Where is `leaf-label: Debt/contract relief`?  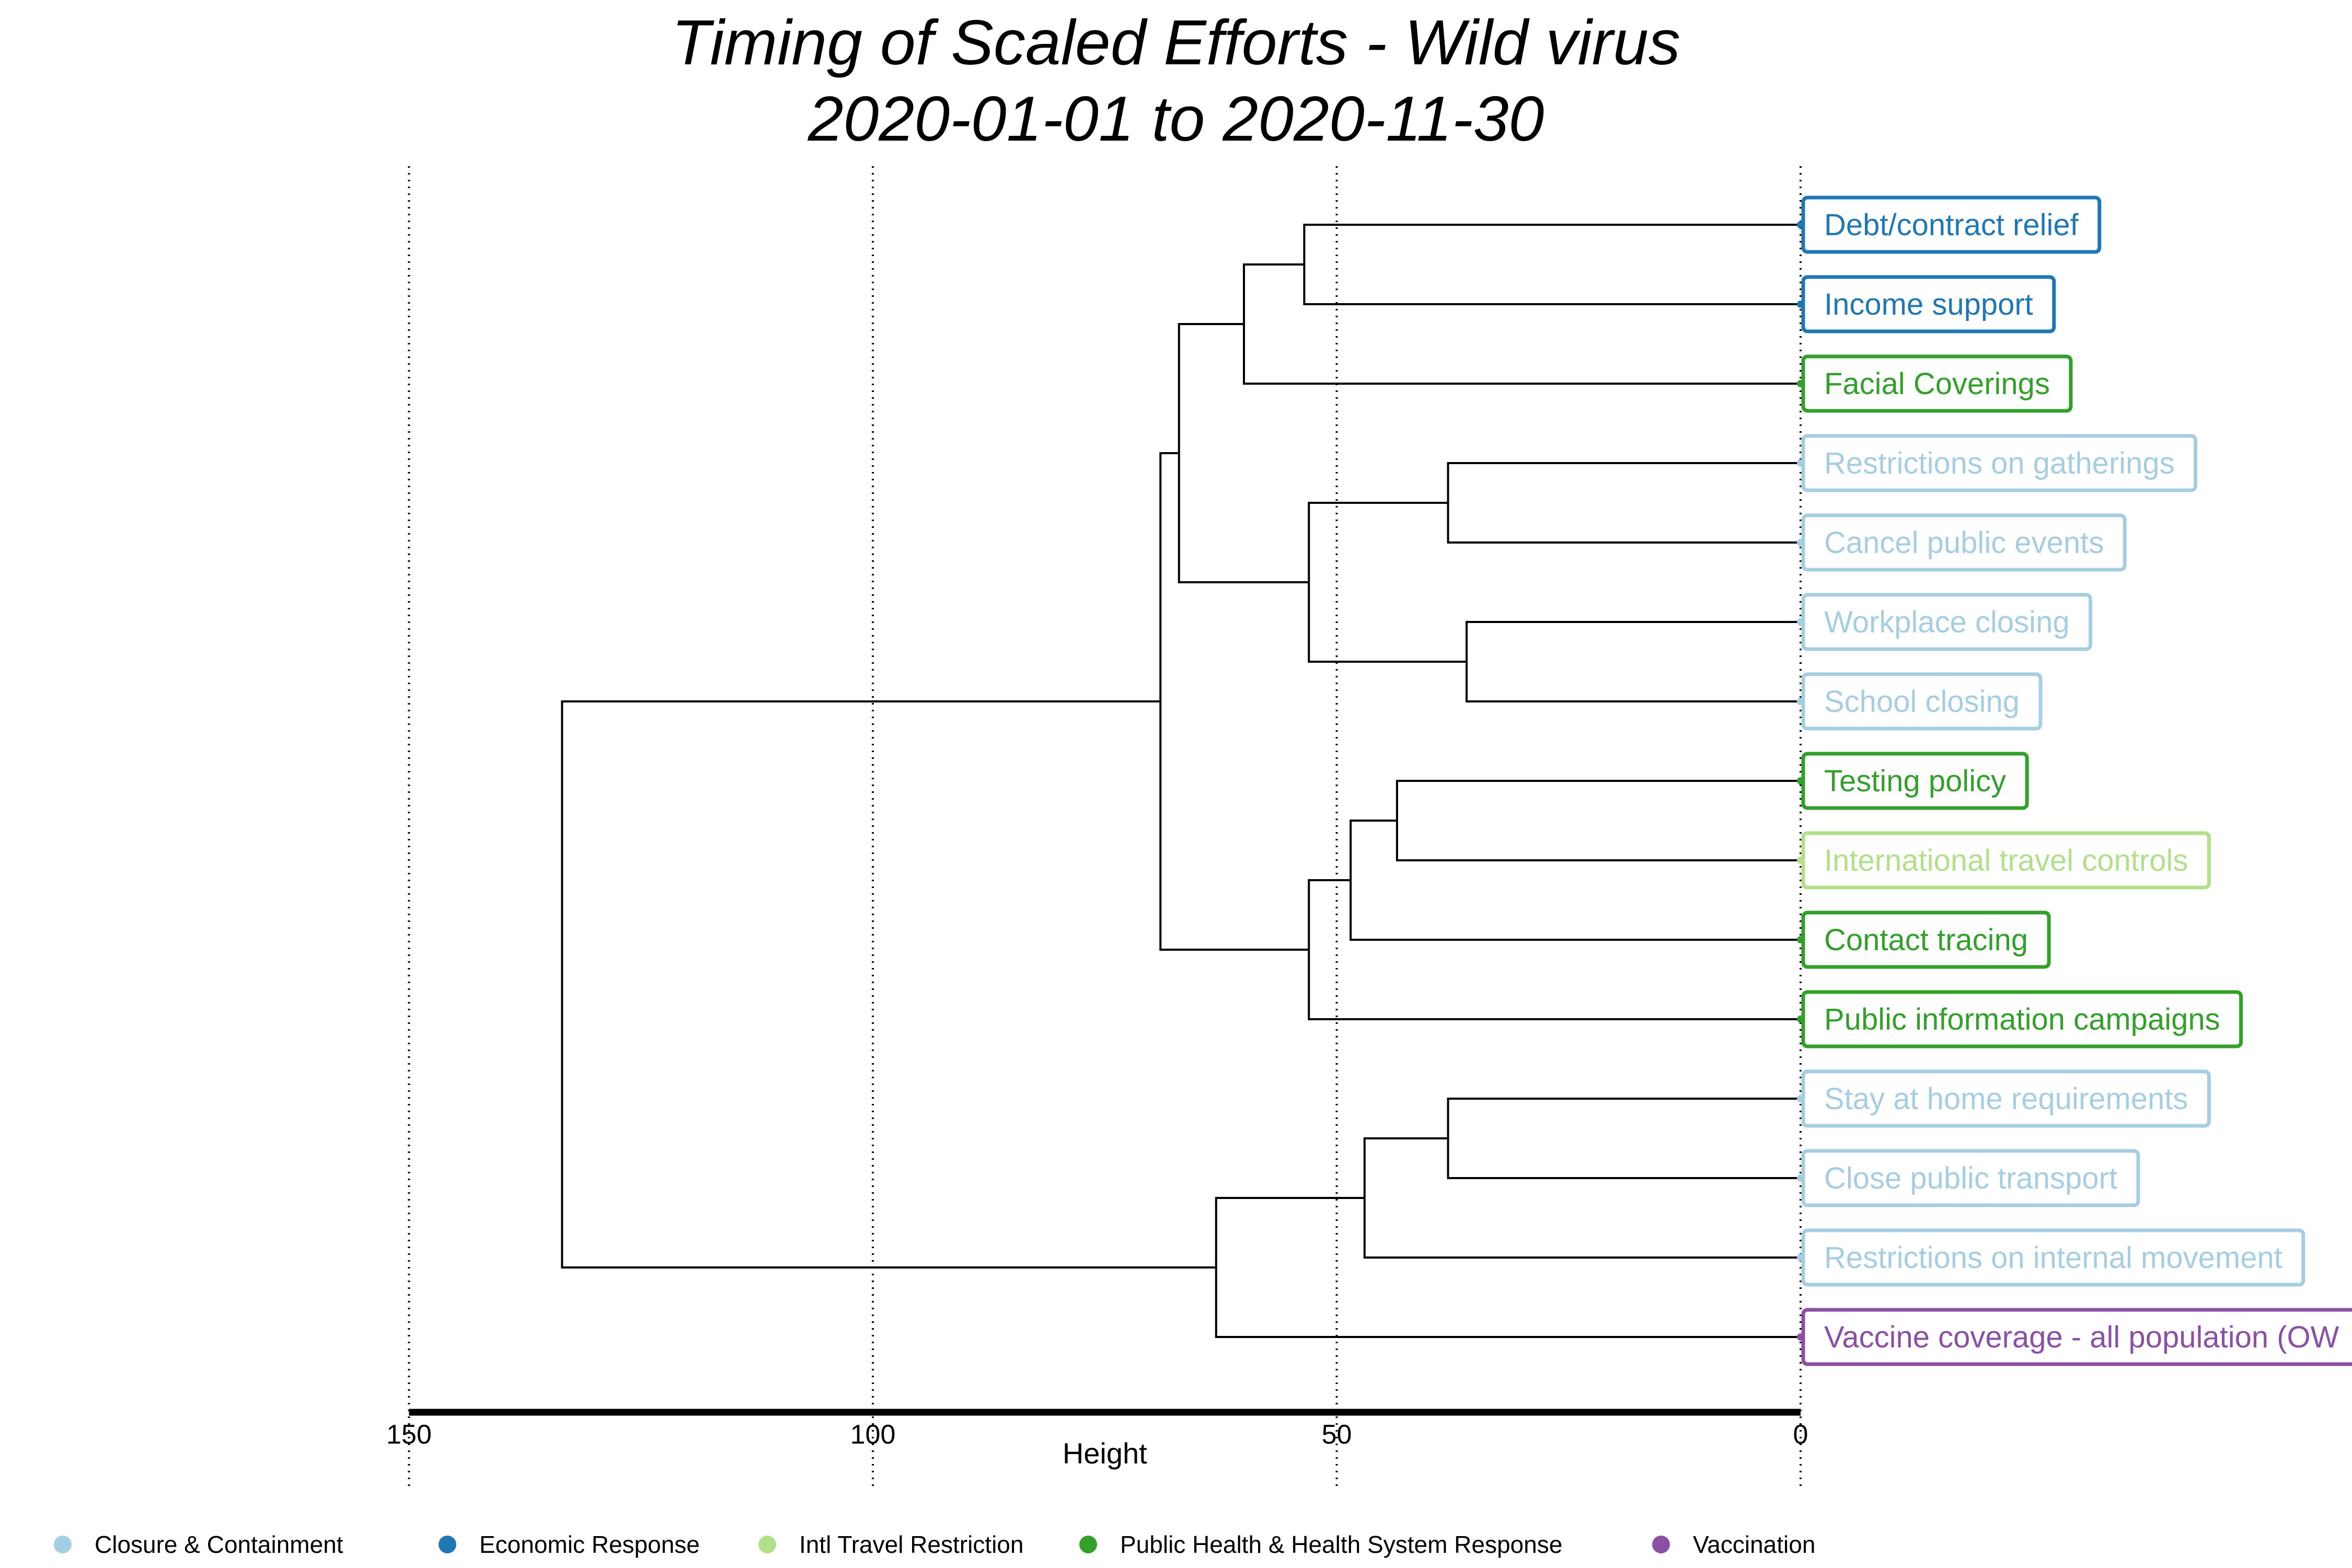
leaf-label: Debt/contract relief is located at coordinates (1951, 225).